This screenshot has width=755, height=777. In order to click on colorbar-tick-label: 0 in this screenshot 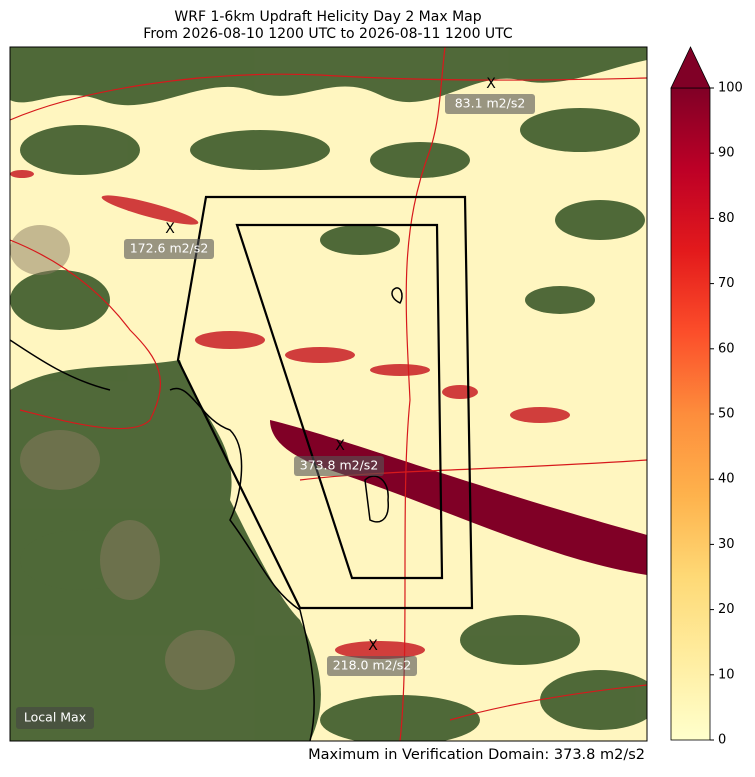, I will do `click(722, 740)`.